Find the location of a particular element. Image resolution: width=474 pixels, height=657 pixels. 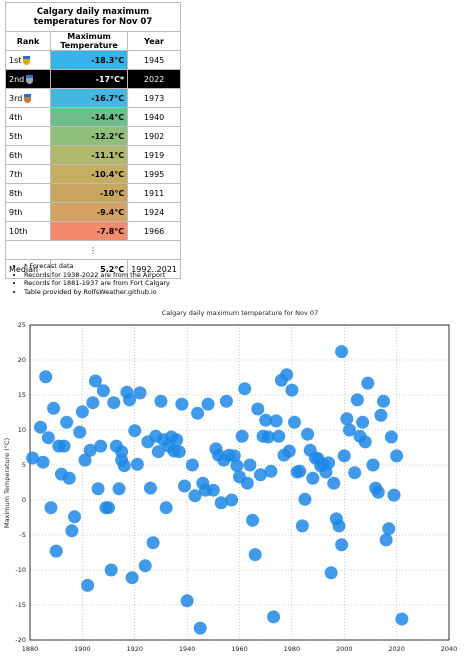

median-temperature: 5.2°C is located at coordinates (89, 269).